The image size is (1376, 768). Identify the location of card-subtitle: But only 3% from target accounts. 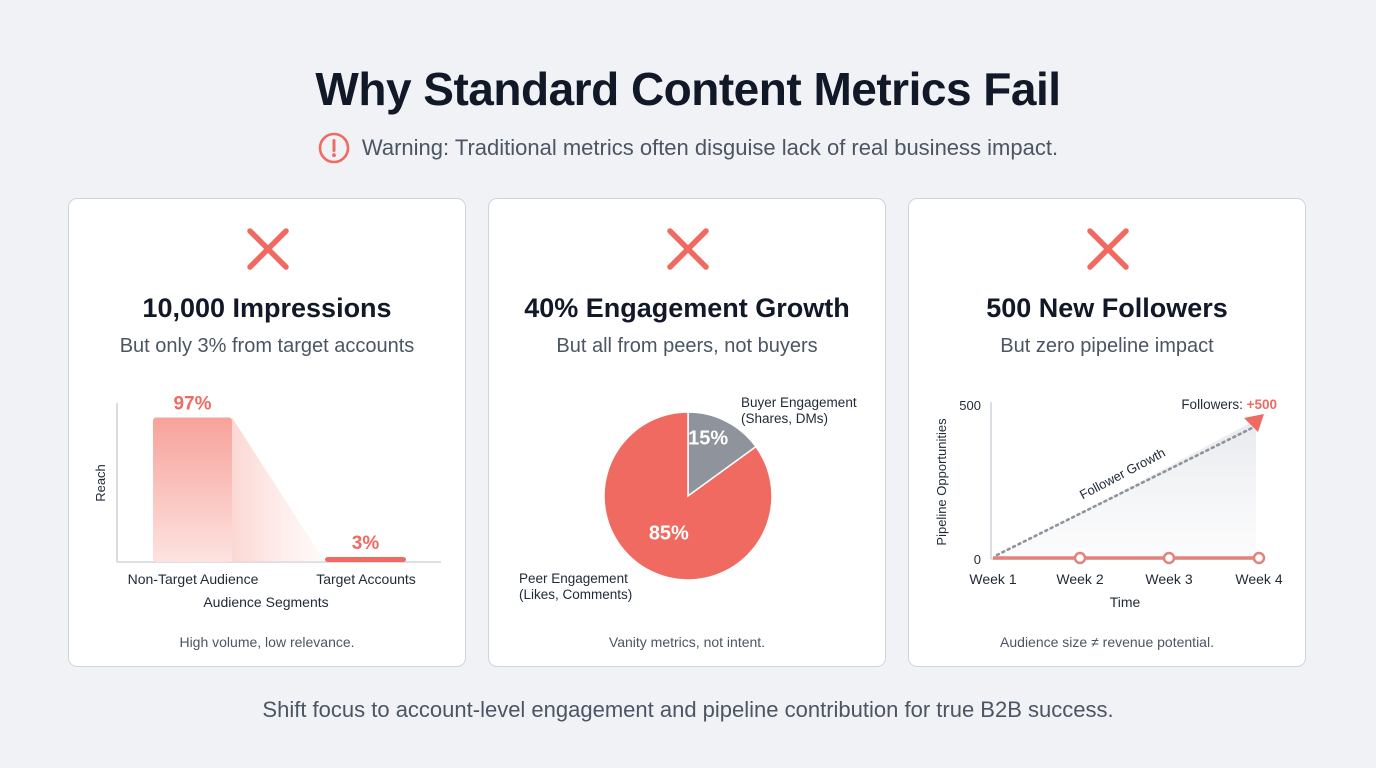
(267, 346).